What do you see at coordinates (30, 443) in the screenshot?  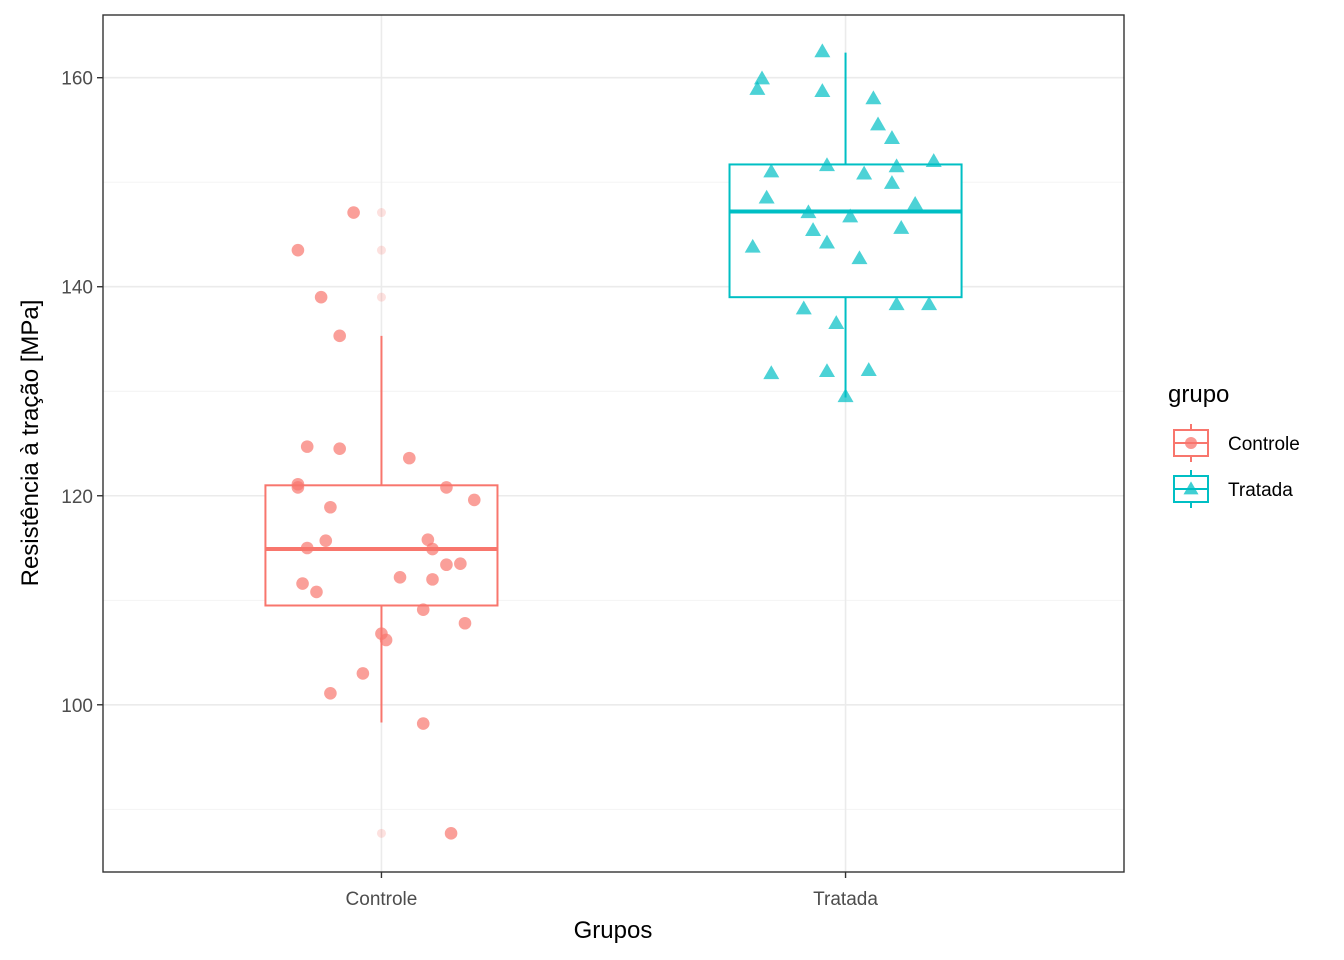 I see `y-axis-title: Resistência à tração [MPa]` at bounding box center [30, 443].